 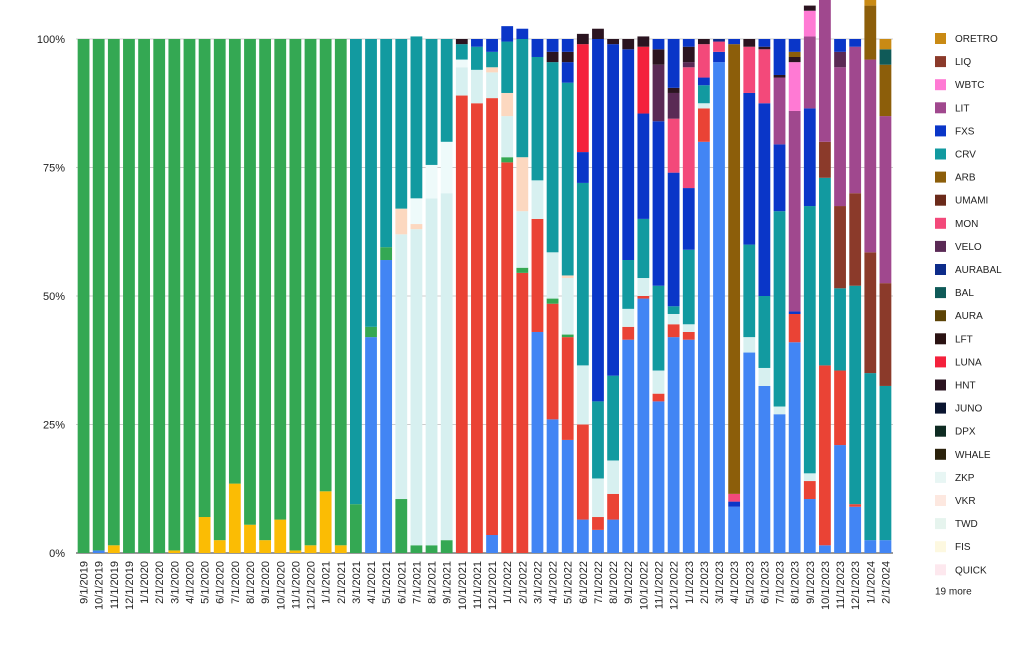 What do you see at coordinates (461, 42) in the screenshot?
I see `bar-hnt-10-1-2021` at bounding box center [461, 42].